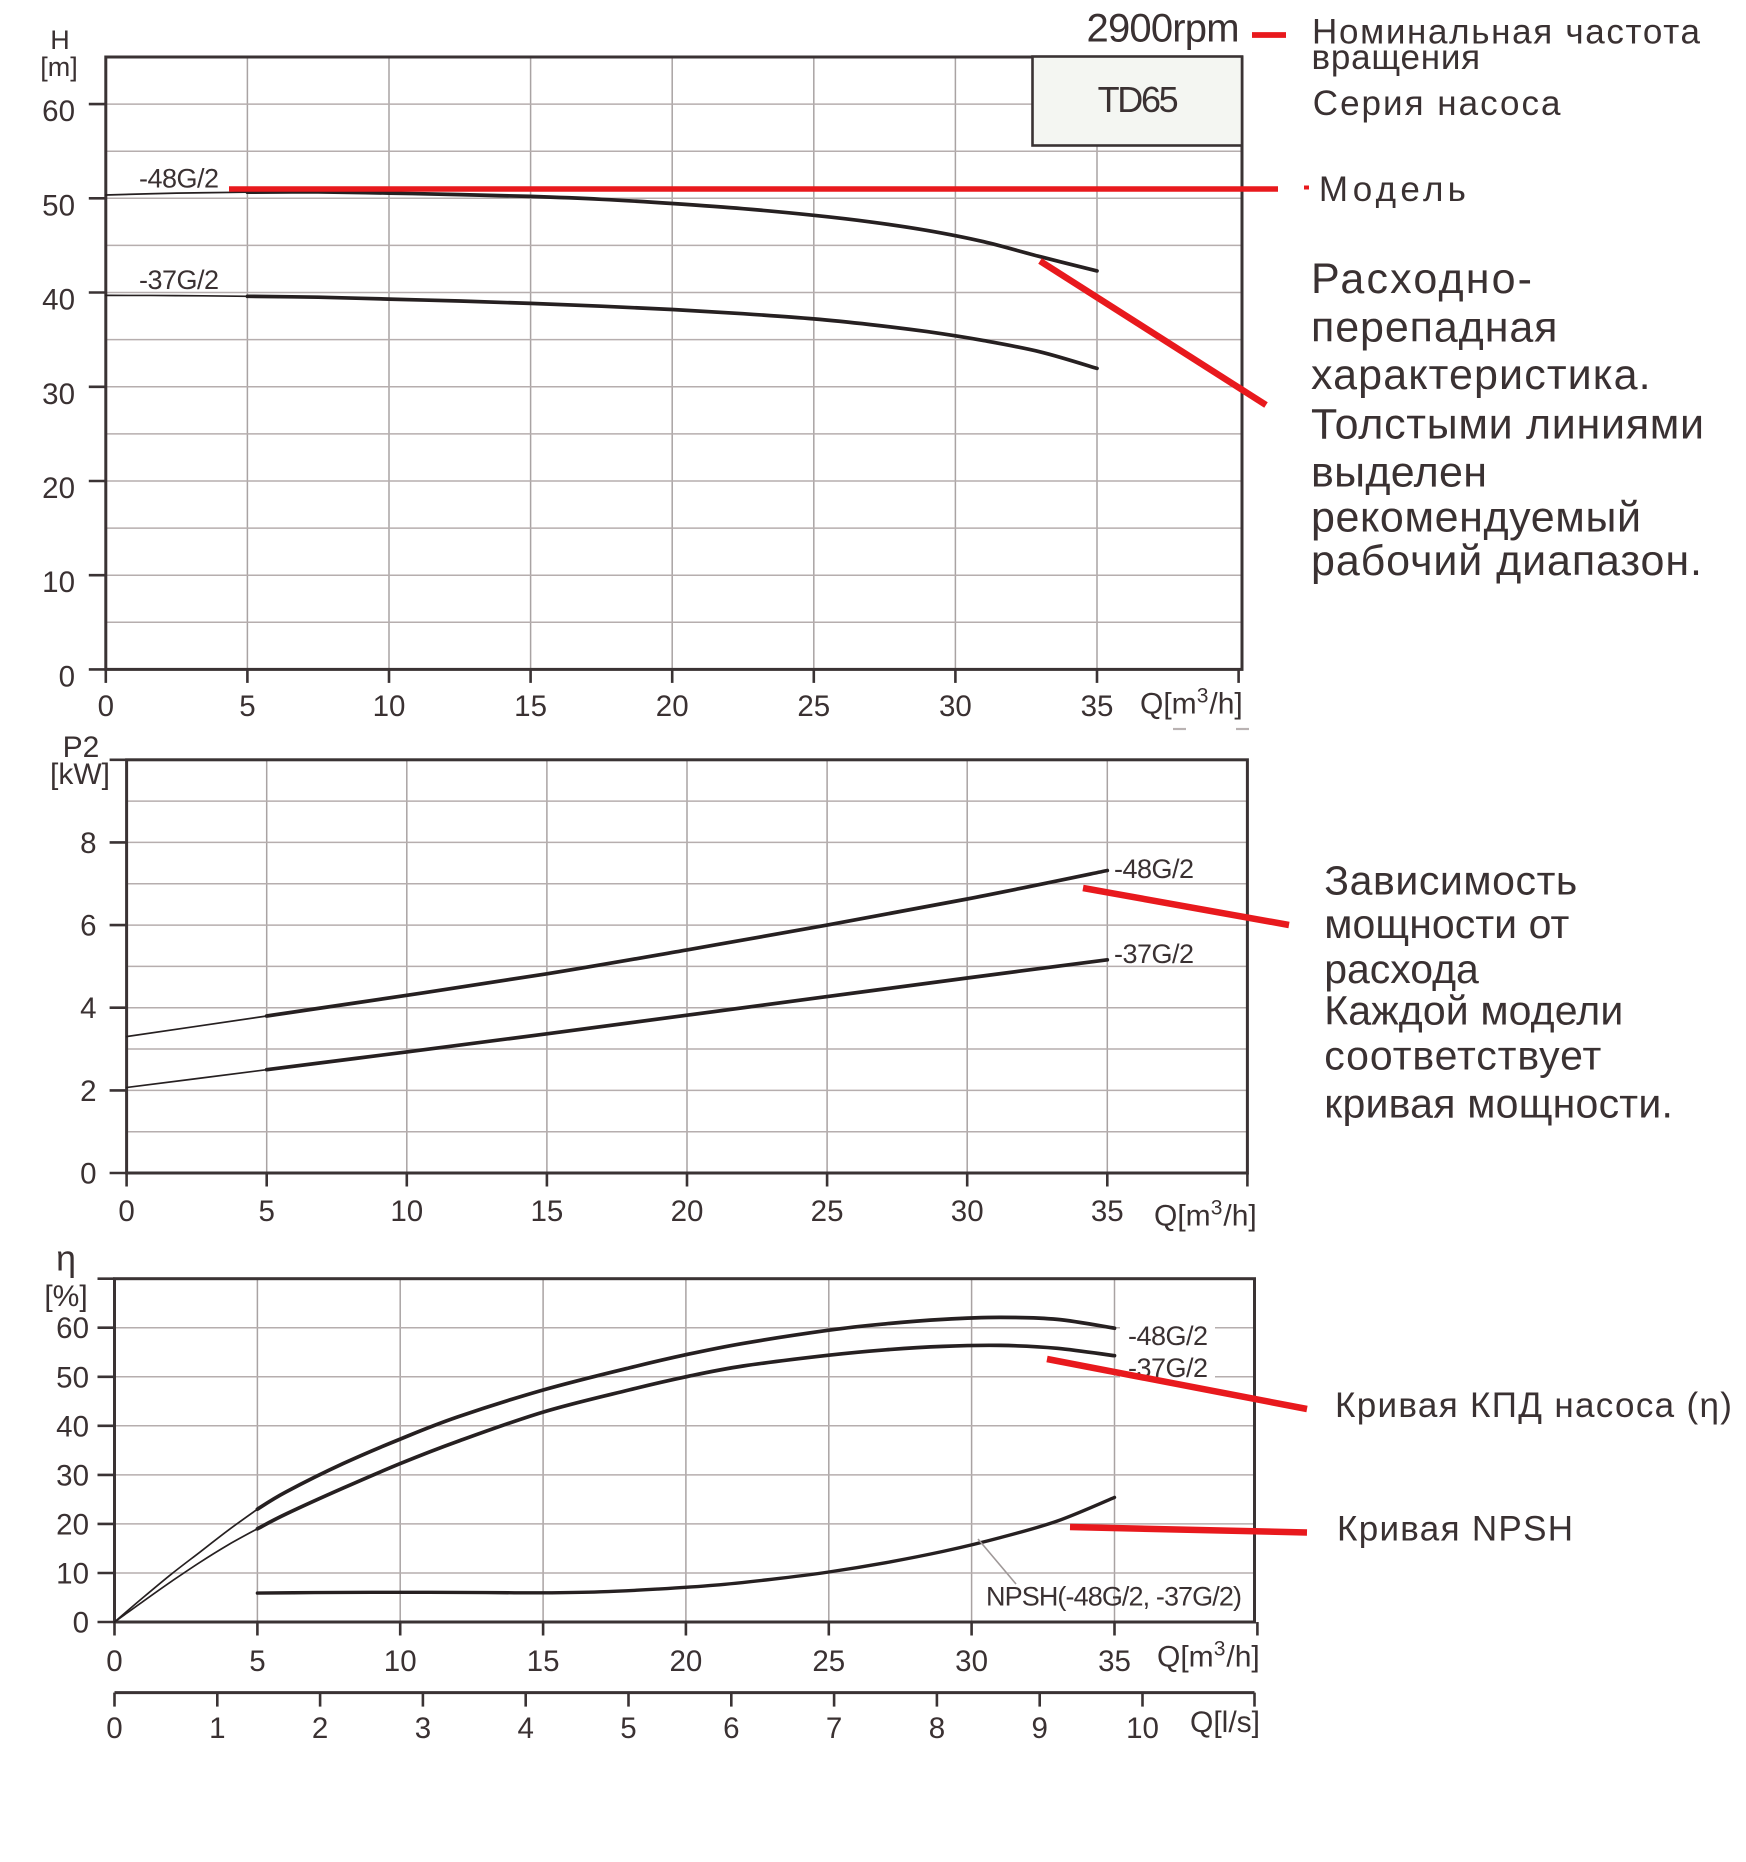 The width and height of the screenshot is (1746, 1862). What do you see at coordinates (1507, 31) in the screenshot?
I see `svg-text: Номинальная частота` at bounding box center [1507, 31].